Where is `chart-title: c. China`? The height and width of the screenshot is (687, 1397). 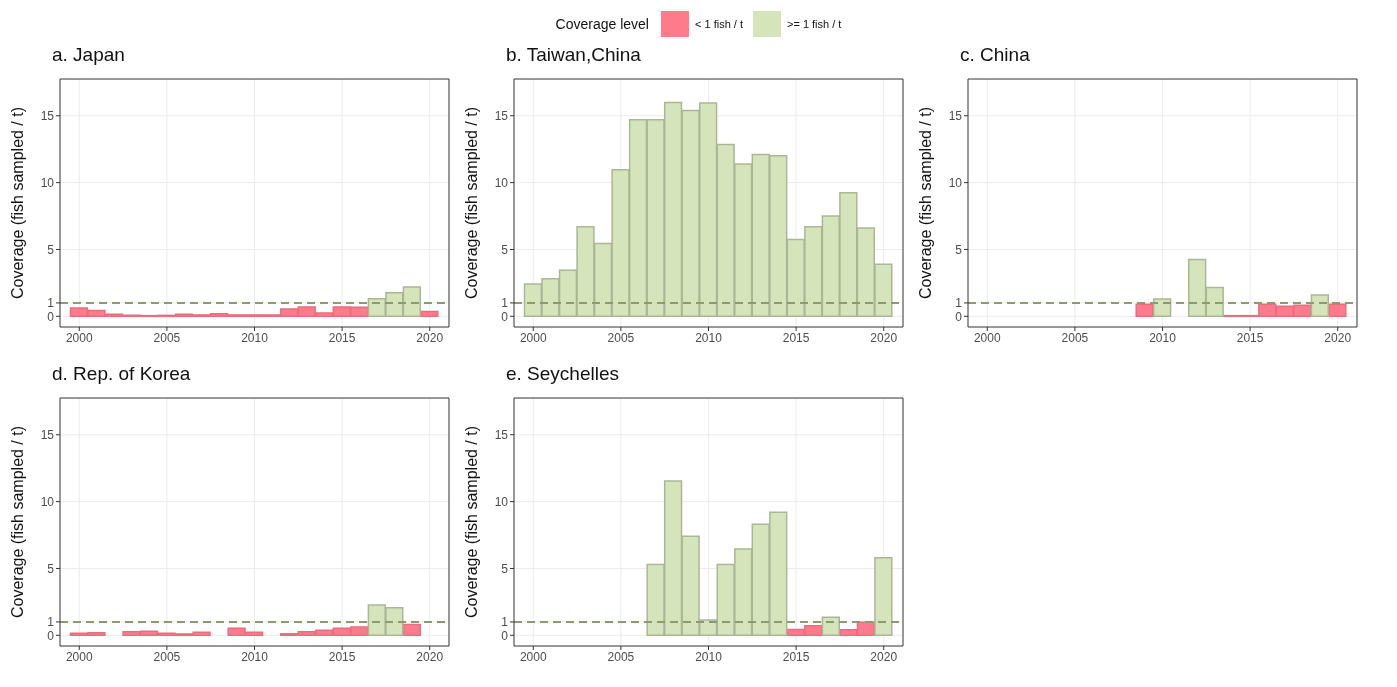
chart-title: c. China is located at coordinates (995, 55).